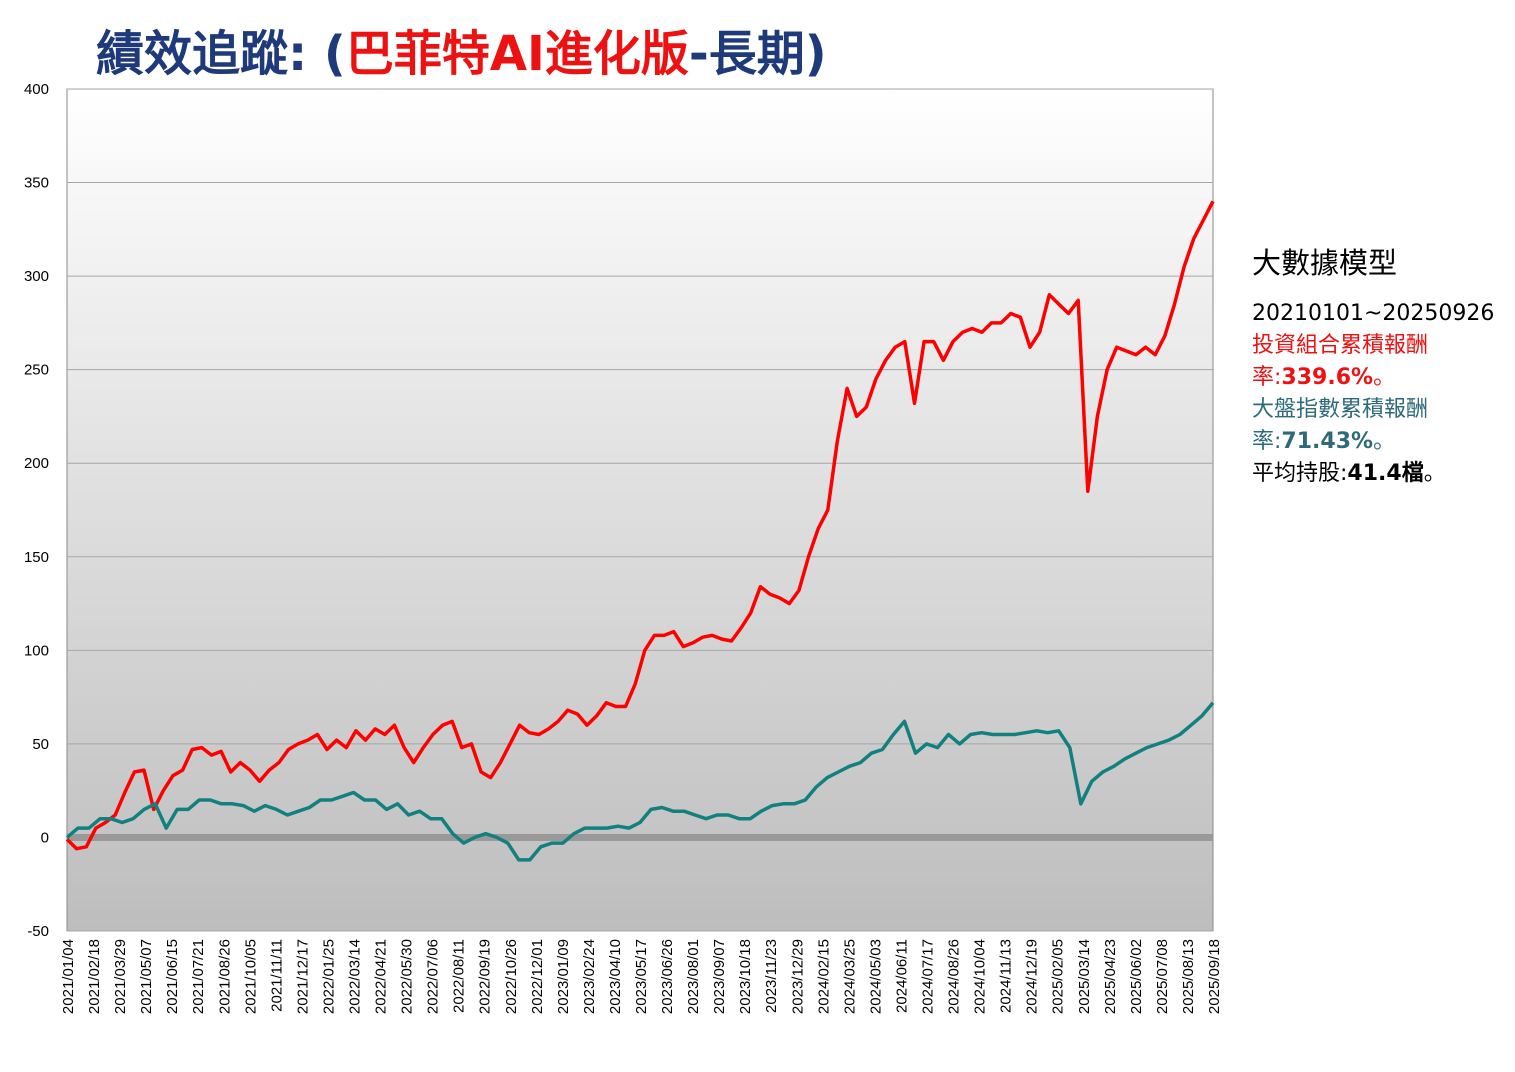 The width and height of the screenshot is (1515, 1072). What do you see at coordinates (1373, 313) in the screenshot?
I see `period-text: 20210101~20250926` at bounding box center [1373, 313].